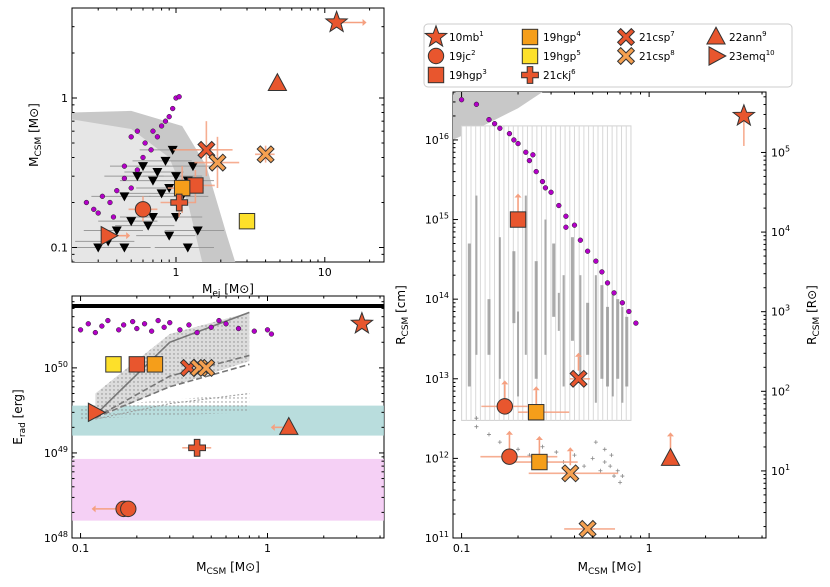 This screenshot has width=830, height=587. I want to click on arrow-23emq-head, so click(128, 236).